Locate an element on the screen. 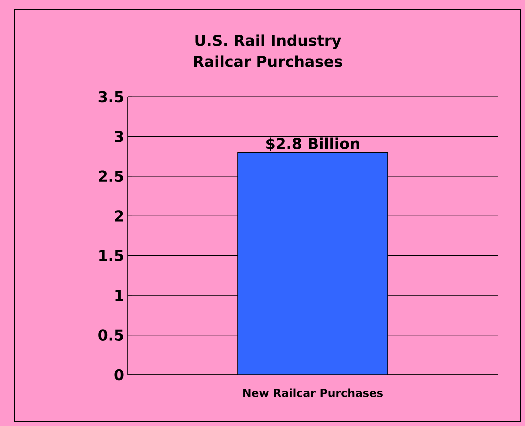 This screenshot has width=525, height=426. y-tick-label: 1.5 is located at coordinates (112, 256).